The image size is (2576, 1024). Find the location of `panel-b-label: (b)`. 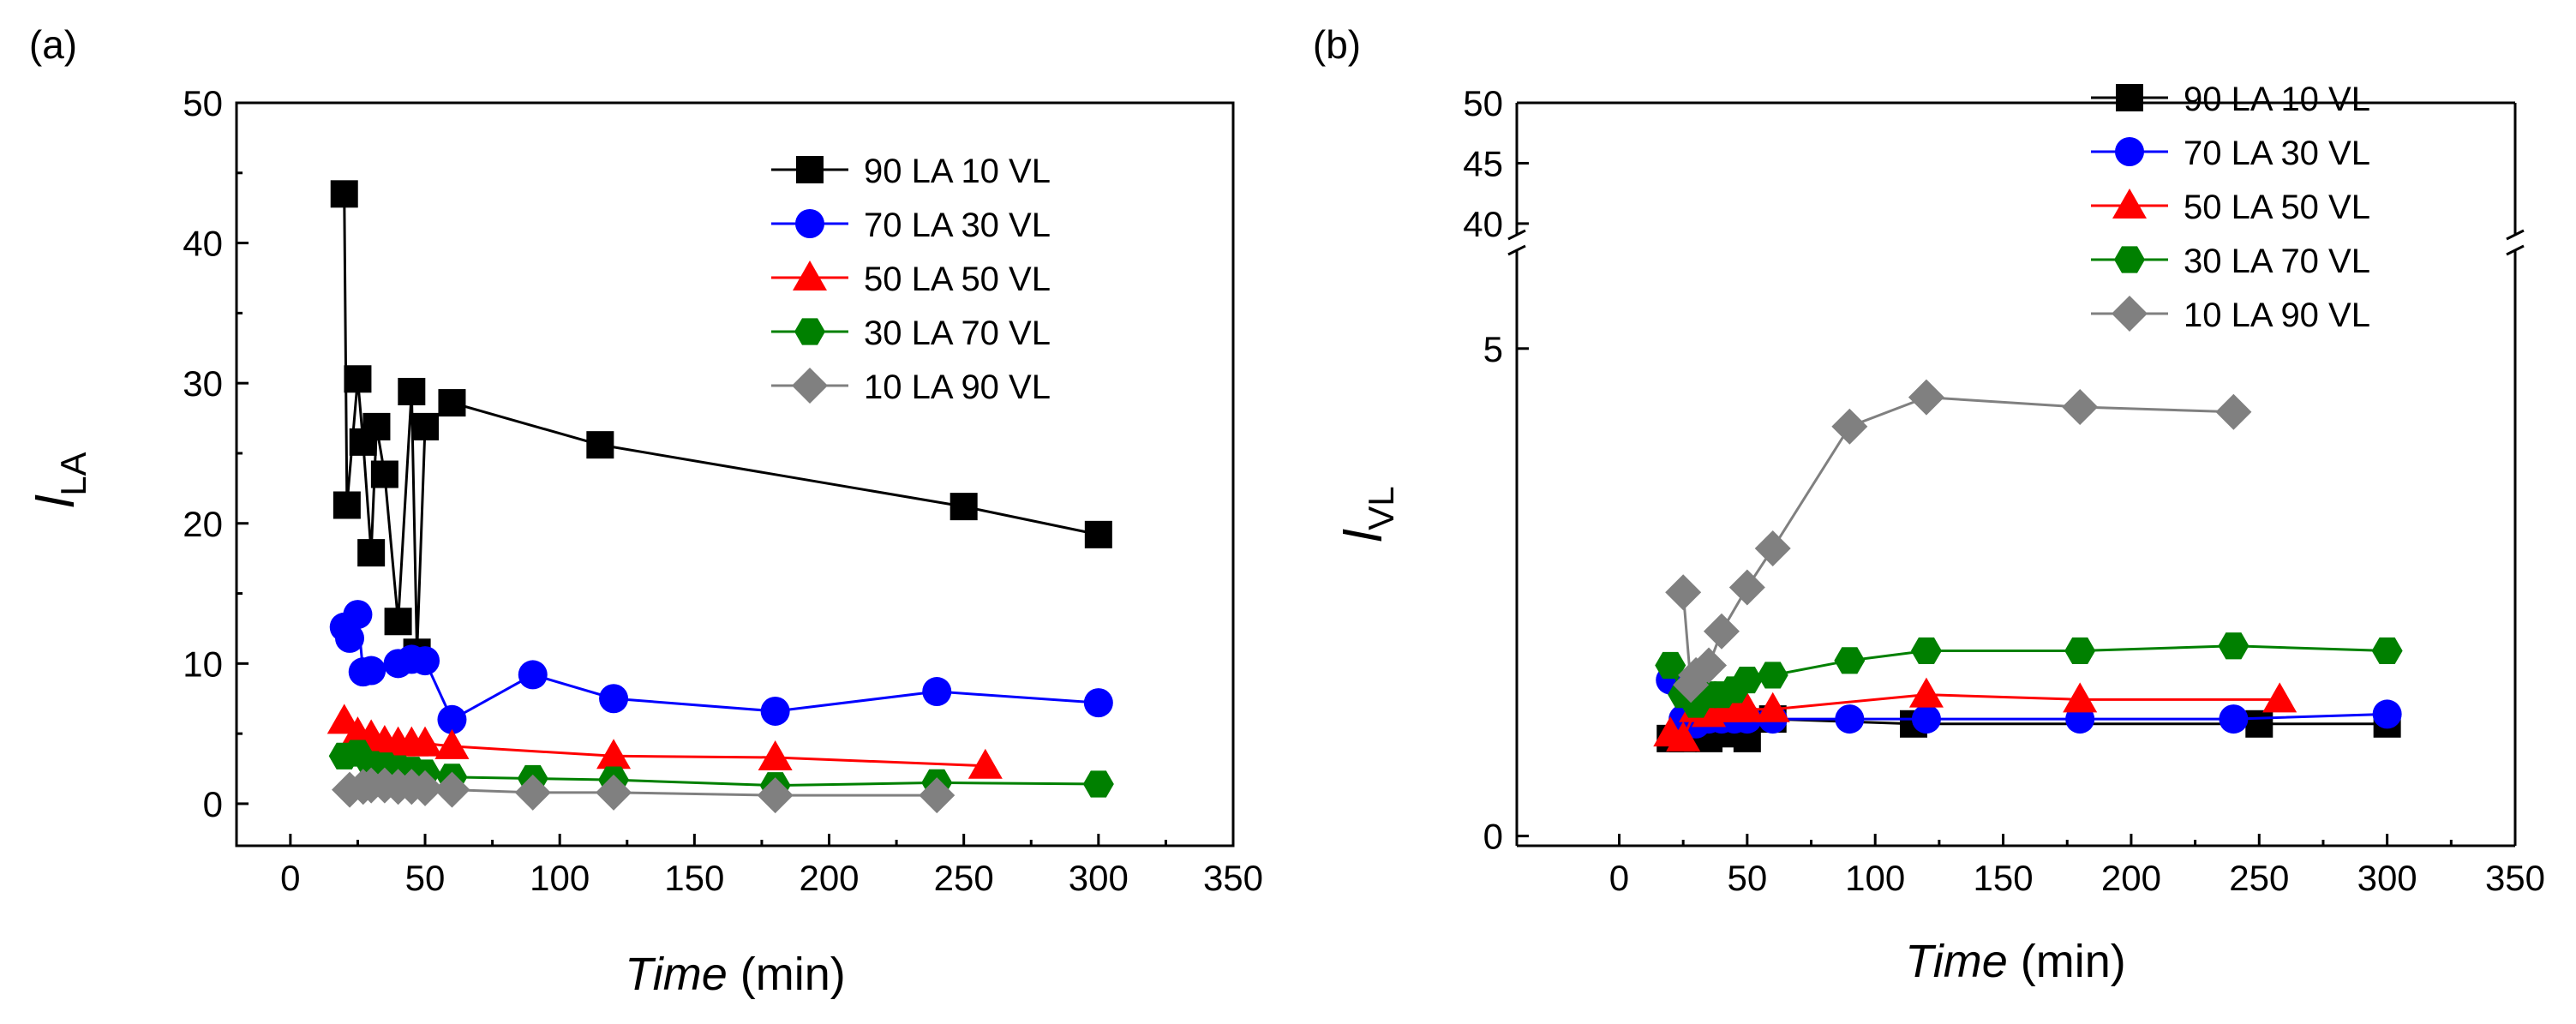

panel-b-label: (b) is located at coordinates (1337, 44).